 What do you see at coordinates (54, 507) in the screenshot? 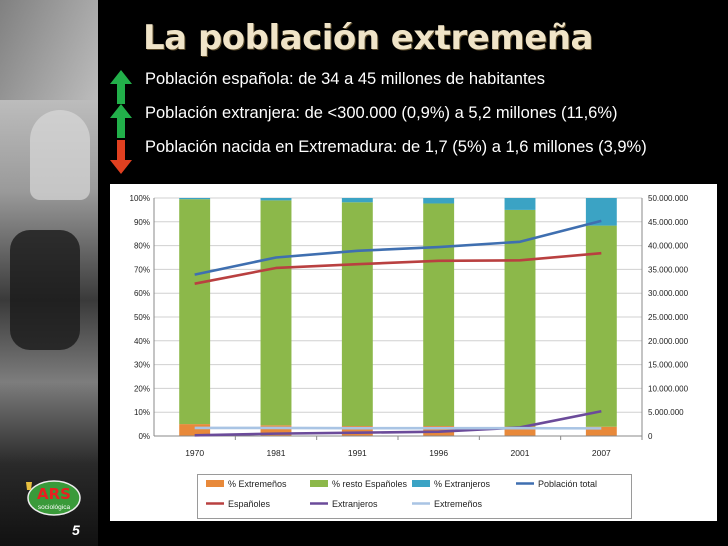
I see `logo-subtext: sociológica` at bounding box center [54, 507].